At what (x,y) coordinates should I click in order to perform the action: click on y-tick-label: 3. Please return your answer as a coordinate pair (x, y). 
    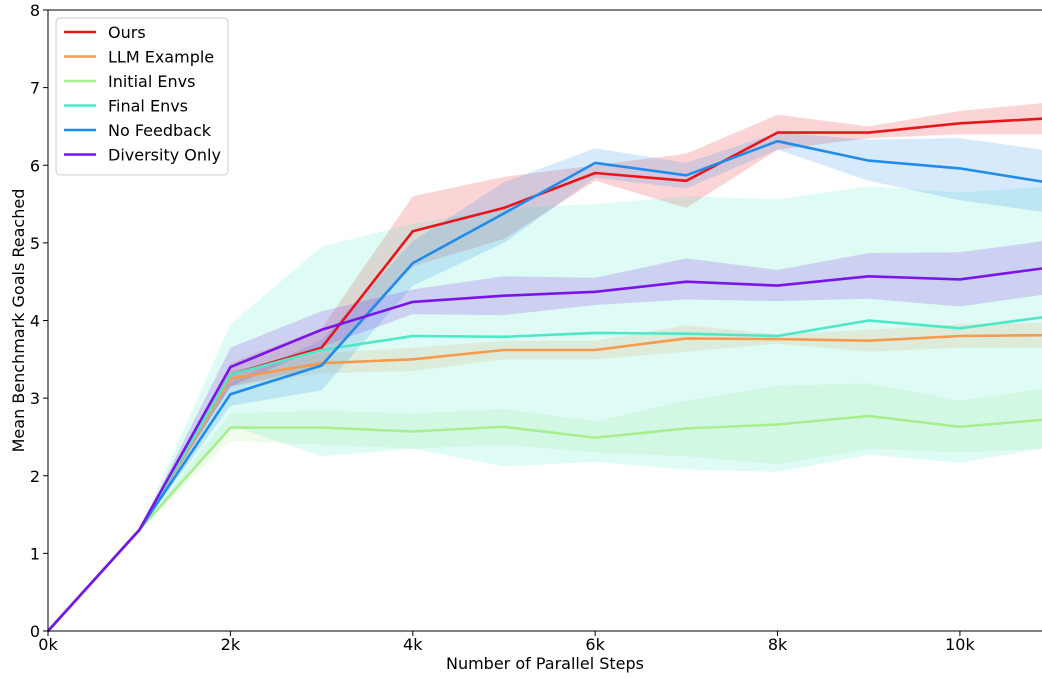
    Looking at the image, I should click on (35, 398).